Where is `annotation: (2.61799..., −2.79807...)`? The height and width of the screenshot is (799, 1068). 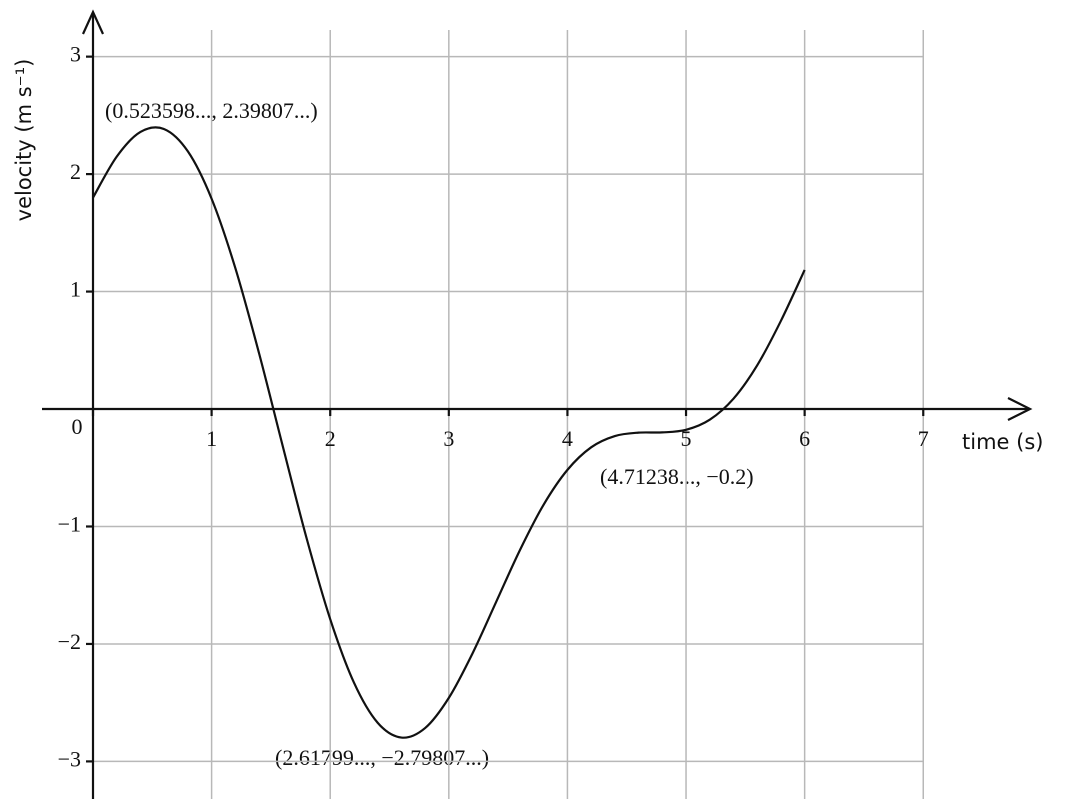 annotation: (2.61799..., −2.79807...) is located at coordinates (382, 757).